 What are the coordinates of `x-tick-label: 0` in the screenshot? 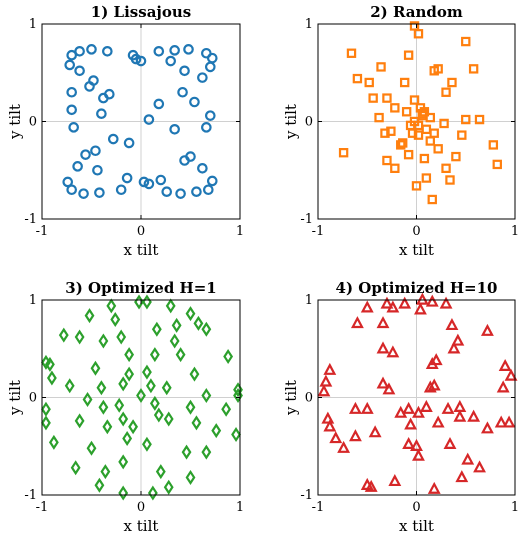 It's located at (416, 231).